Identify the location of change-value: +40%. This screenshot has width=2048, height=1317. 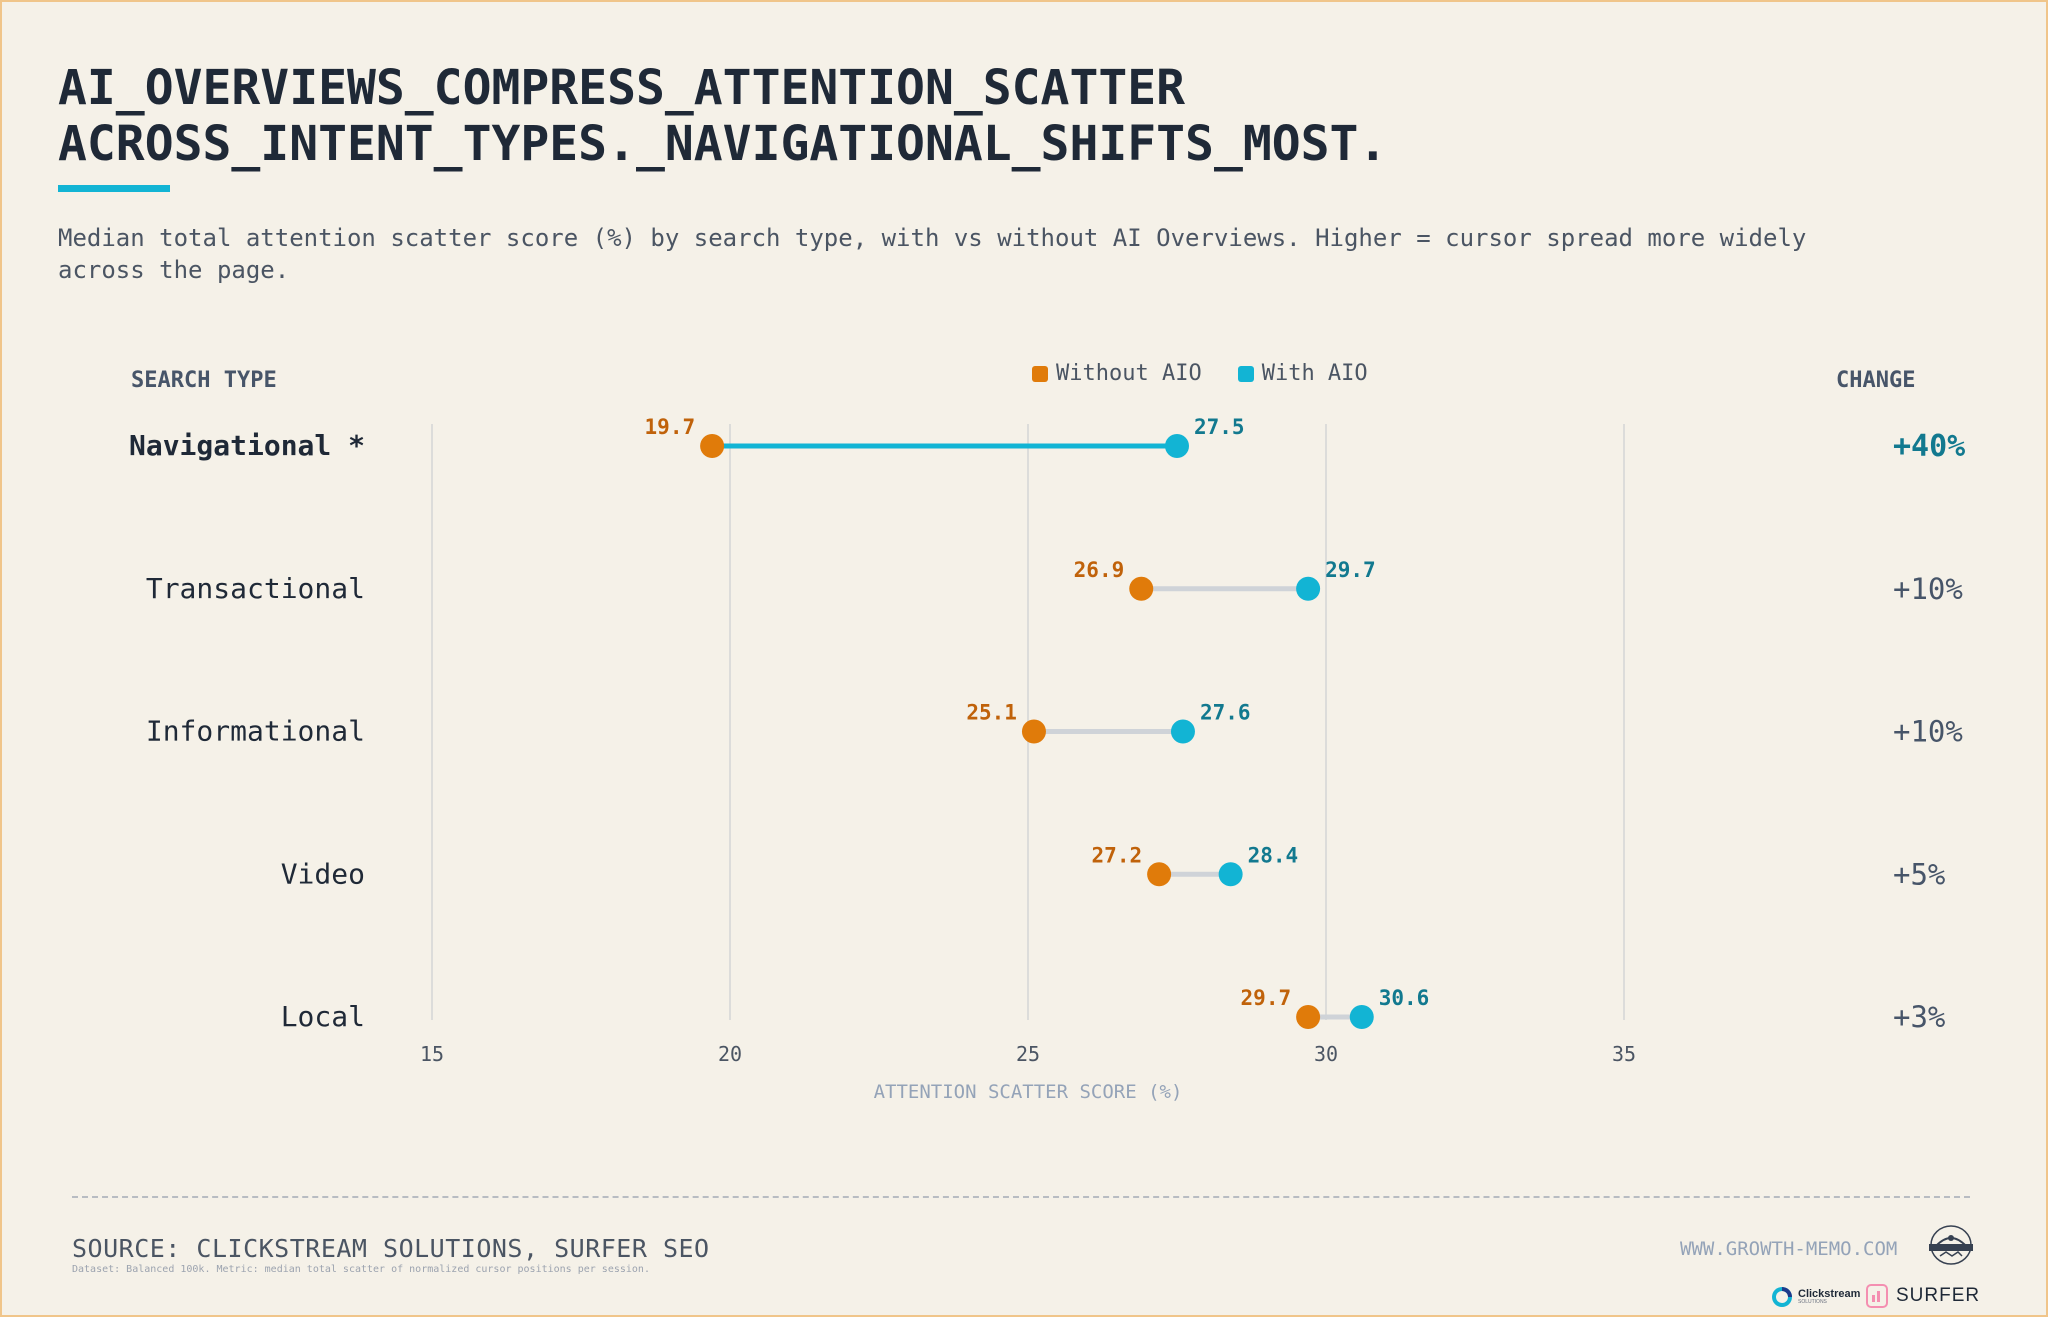
(1929, 446).